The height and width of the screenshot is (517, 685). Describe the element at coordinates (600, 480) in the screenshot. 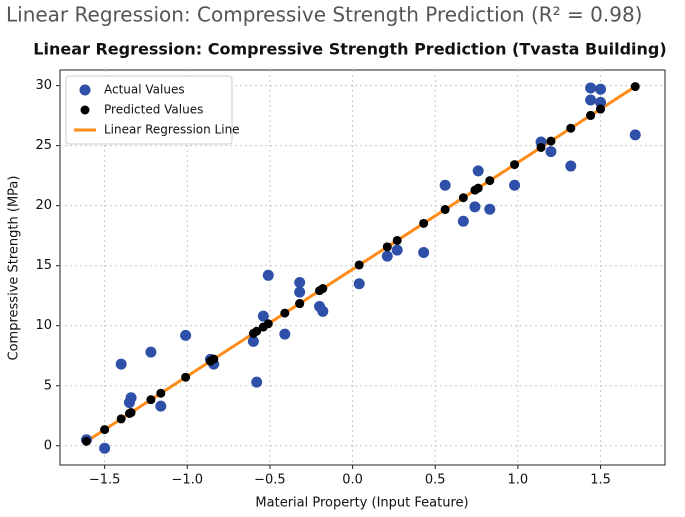

I see `x-tick-label: 1.5` at that location.